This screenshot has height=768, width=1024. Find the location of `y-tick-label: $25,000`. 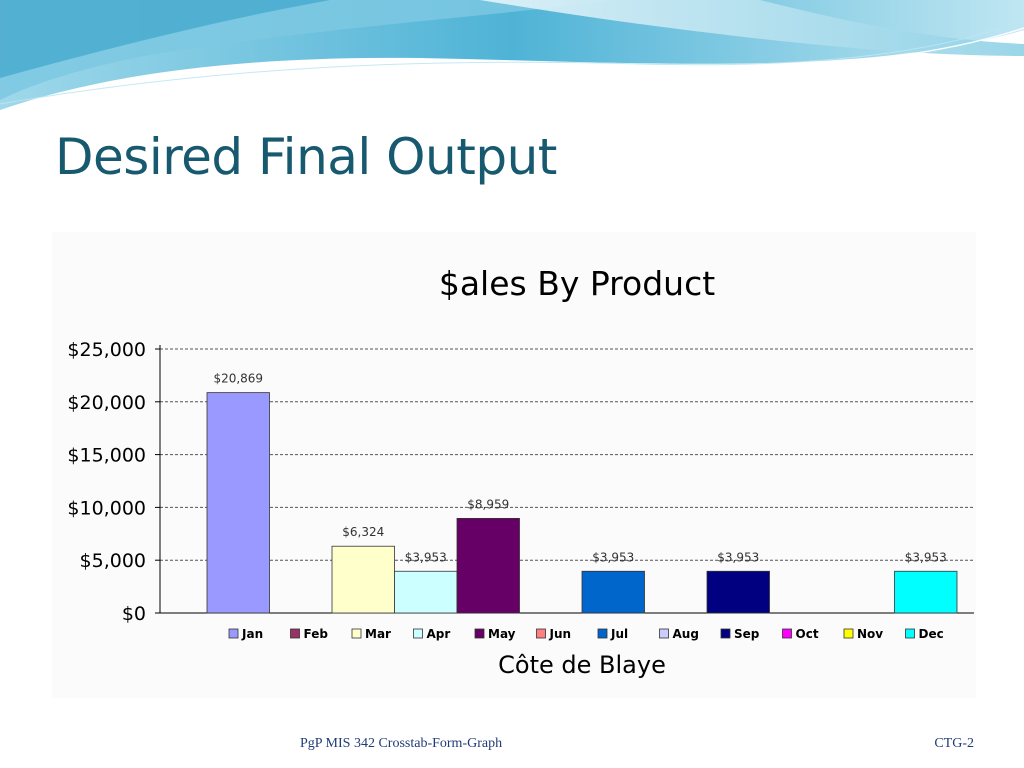

y-tick-label: $25,000 is located at coordinates (106, 350).